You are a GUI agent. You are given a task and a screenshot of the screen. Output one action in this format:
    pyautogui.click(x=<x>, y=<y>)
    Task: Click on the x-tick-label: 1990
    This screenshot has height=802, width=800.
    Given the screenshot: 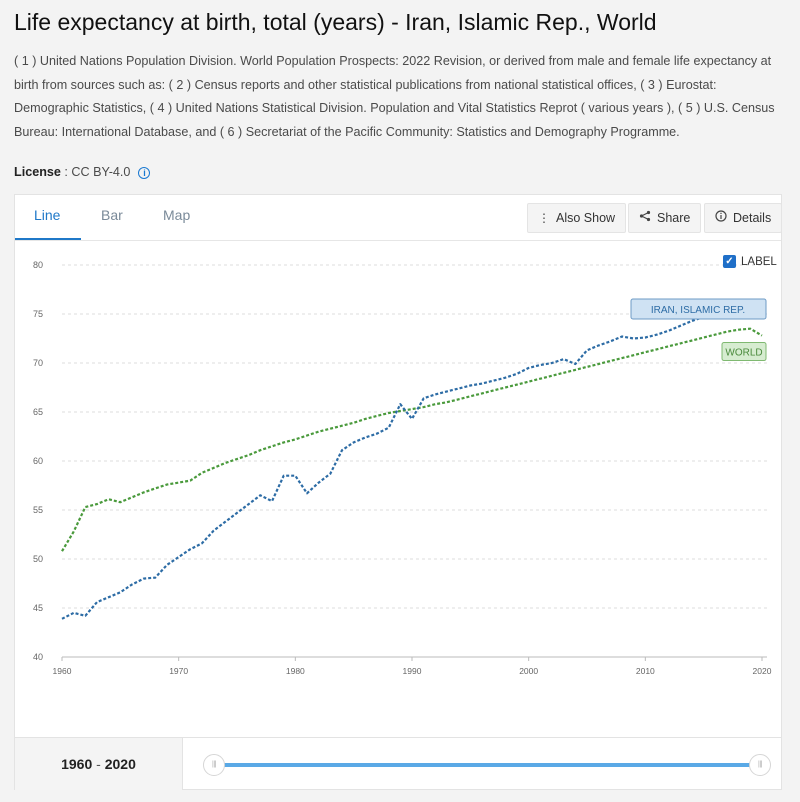 What is the action you would take?
    pyautogui.click(x=412, y=671)
    